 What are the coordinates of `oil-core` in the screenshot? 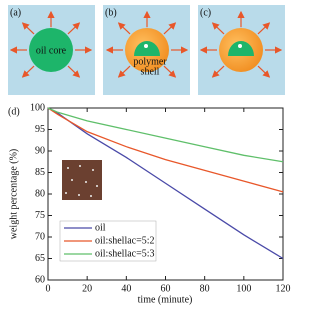 It's located at (51, 50).